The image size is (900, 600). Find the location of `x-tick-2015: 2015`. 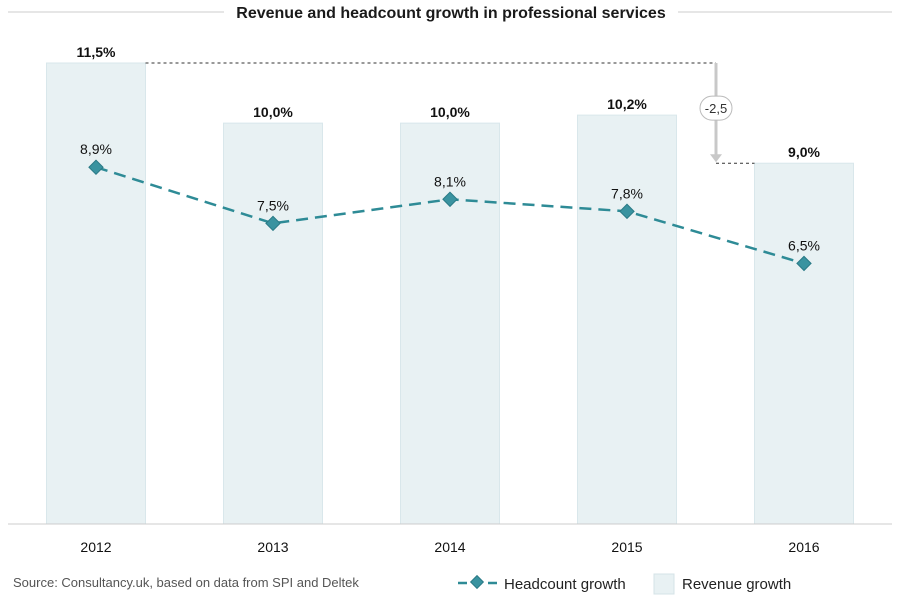

x-tick-2015: 2015 is located at coordinates (626, 547).